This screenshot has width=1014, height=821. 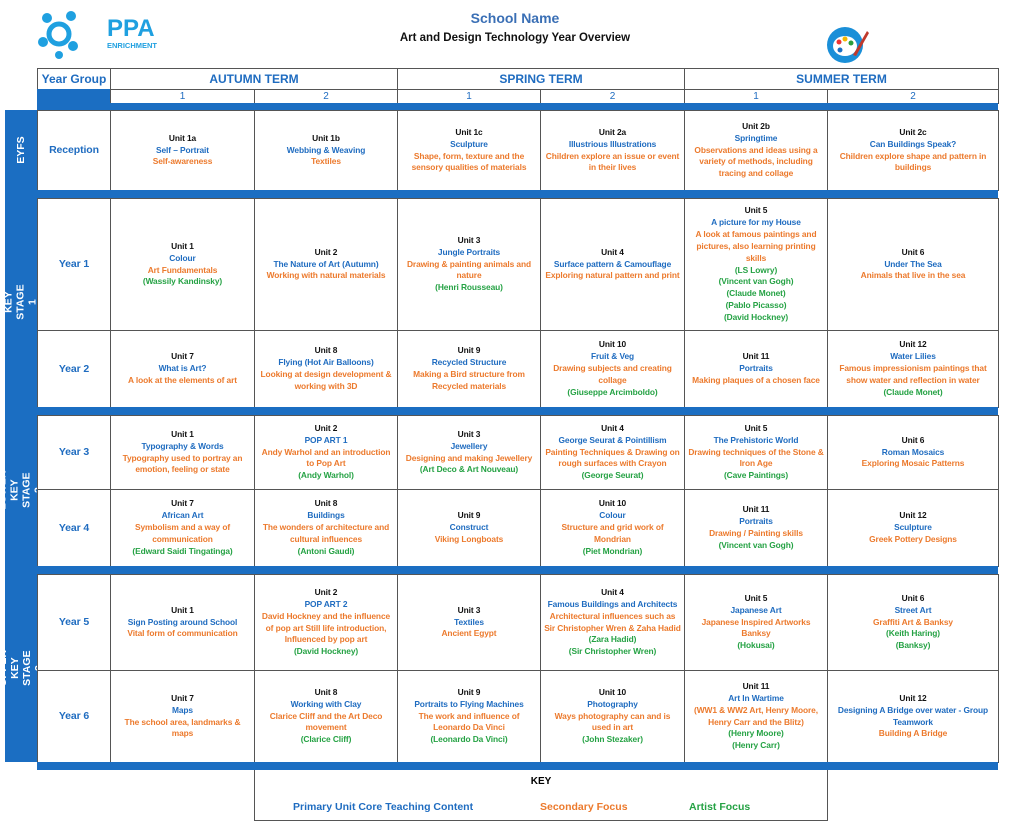 I want to click on secondary-focus: Banksy, so click(x=756, y=633).